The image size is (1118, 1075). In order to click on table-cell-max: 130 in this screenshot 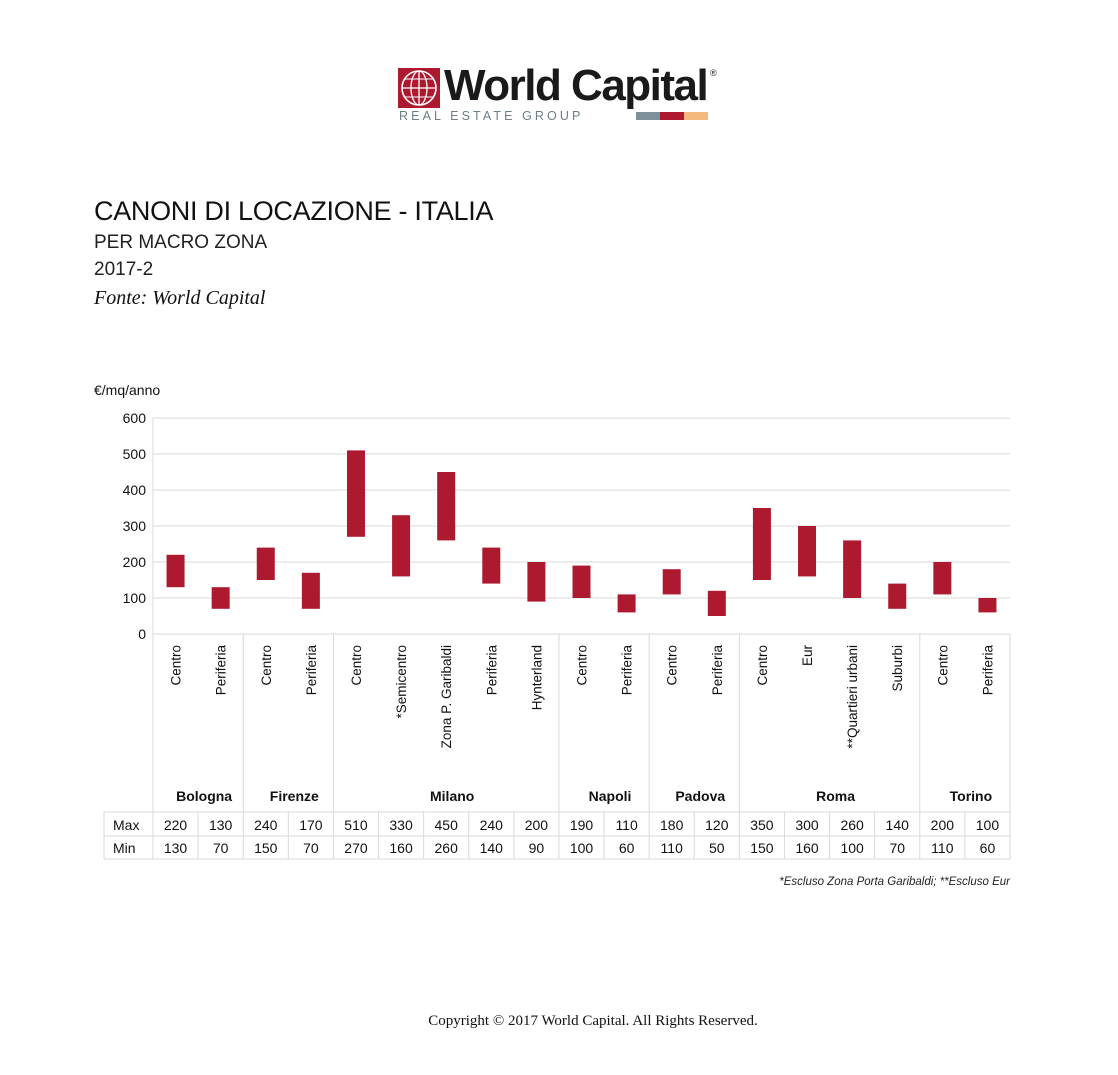, I will do `click(221, 825)`.